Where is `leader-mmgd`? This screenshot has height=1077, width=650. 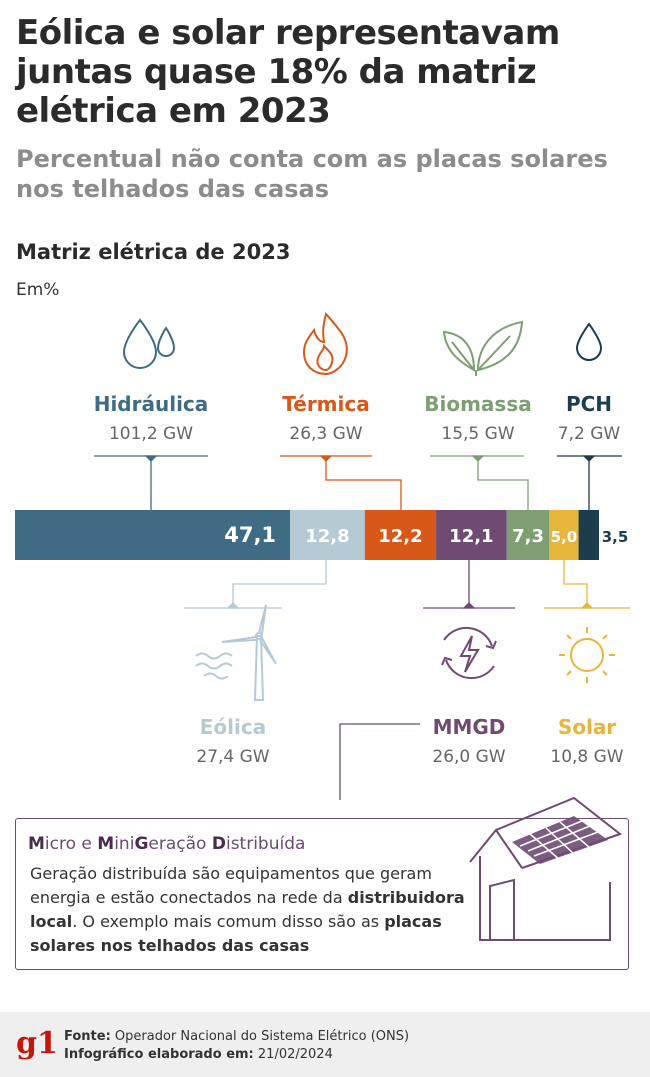 leader-mmgd is located at coordinates (469, 584).